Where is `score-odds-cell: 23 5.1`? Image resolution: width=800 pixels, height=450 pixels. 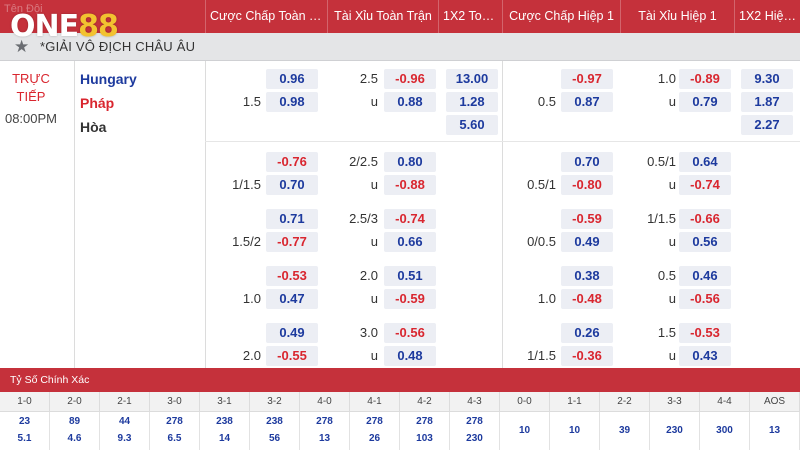 score-odds-cell: 23 5.1 is located at coordinates (25, 431).